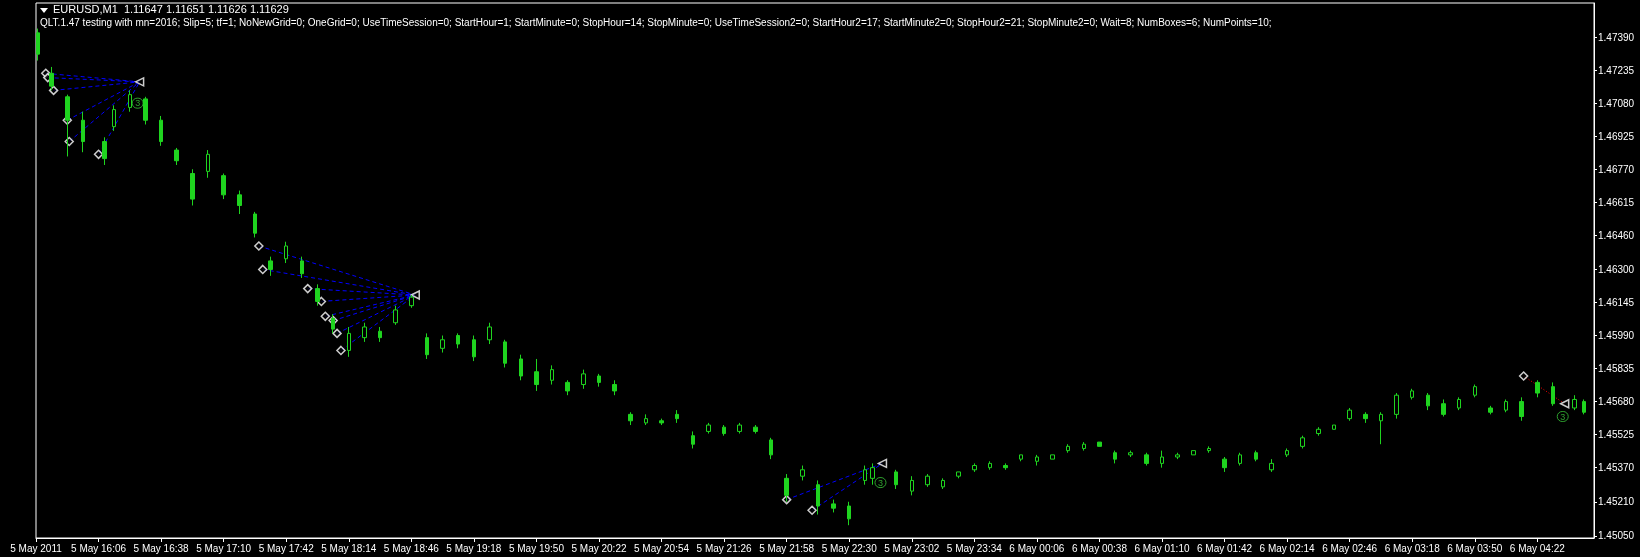 This screenshot has width=1640, height=557. What do you see at coordinates (1616, 70) in the screenshot?
I see `y-tick-label: 1.47235` at bounding box center [1616, 70].